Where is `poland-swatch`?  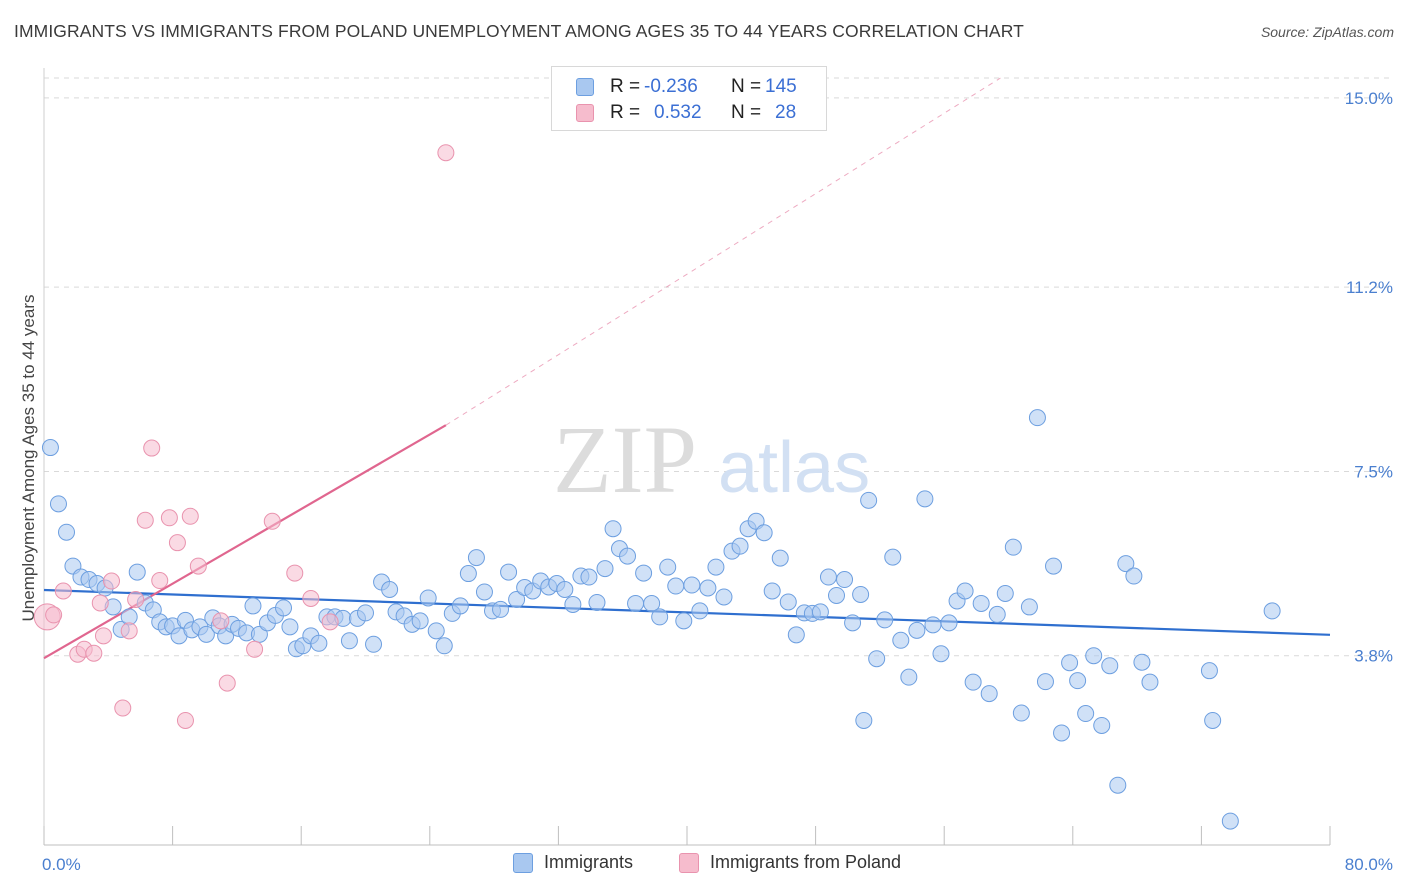
poland-swatch is located at coordinates (585, 113).